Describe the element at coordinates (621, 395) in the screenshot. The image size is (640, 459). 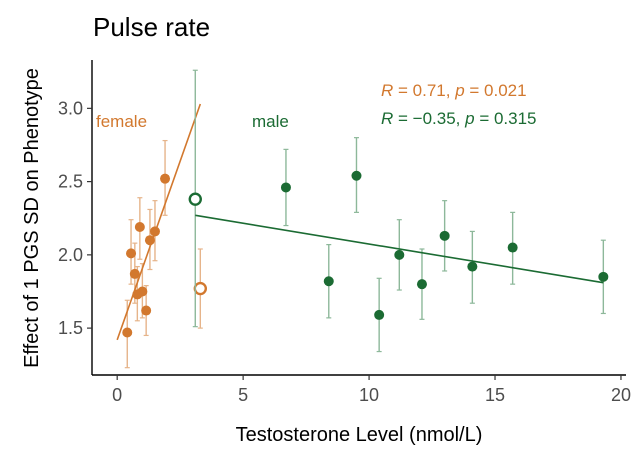
I see `x-tick-label-4: 20` at that location.